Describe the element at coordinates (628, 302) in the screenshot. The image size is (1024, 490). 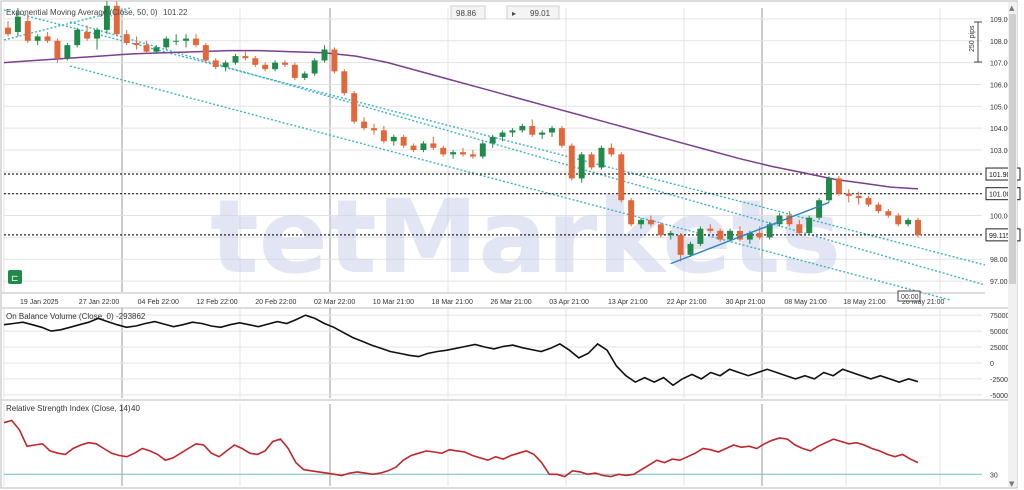
I see `time-tick-label: 13 Apr 21:00` at that location.